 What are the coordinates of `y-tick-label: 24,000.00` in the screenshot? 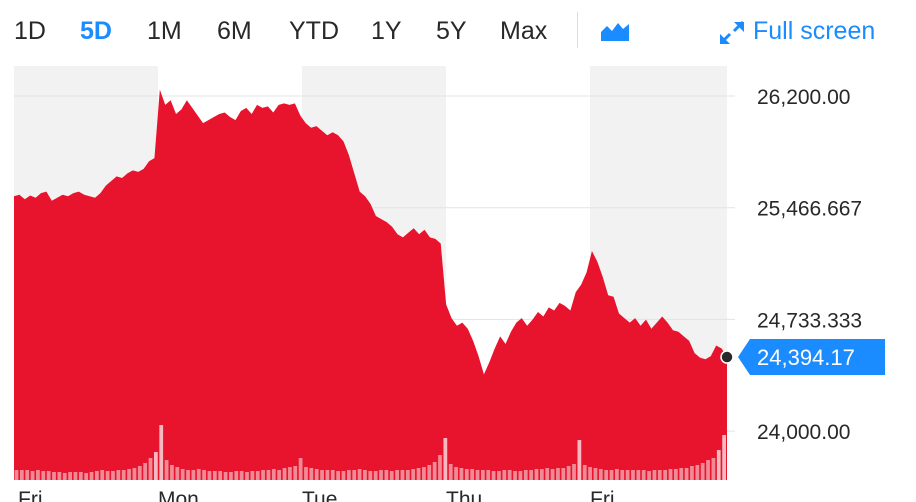 It's located at (803, 432).